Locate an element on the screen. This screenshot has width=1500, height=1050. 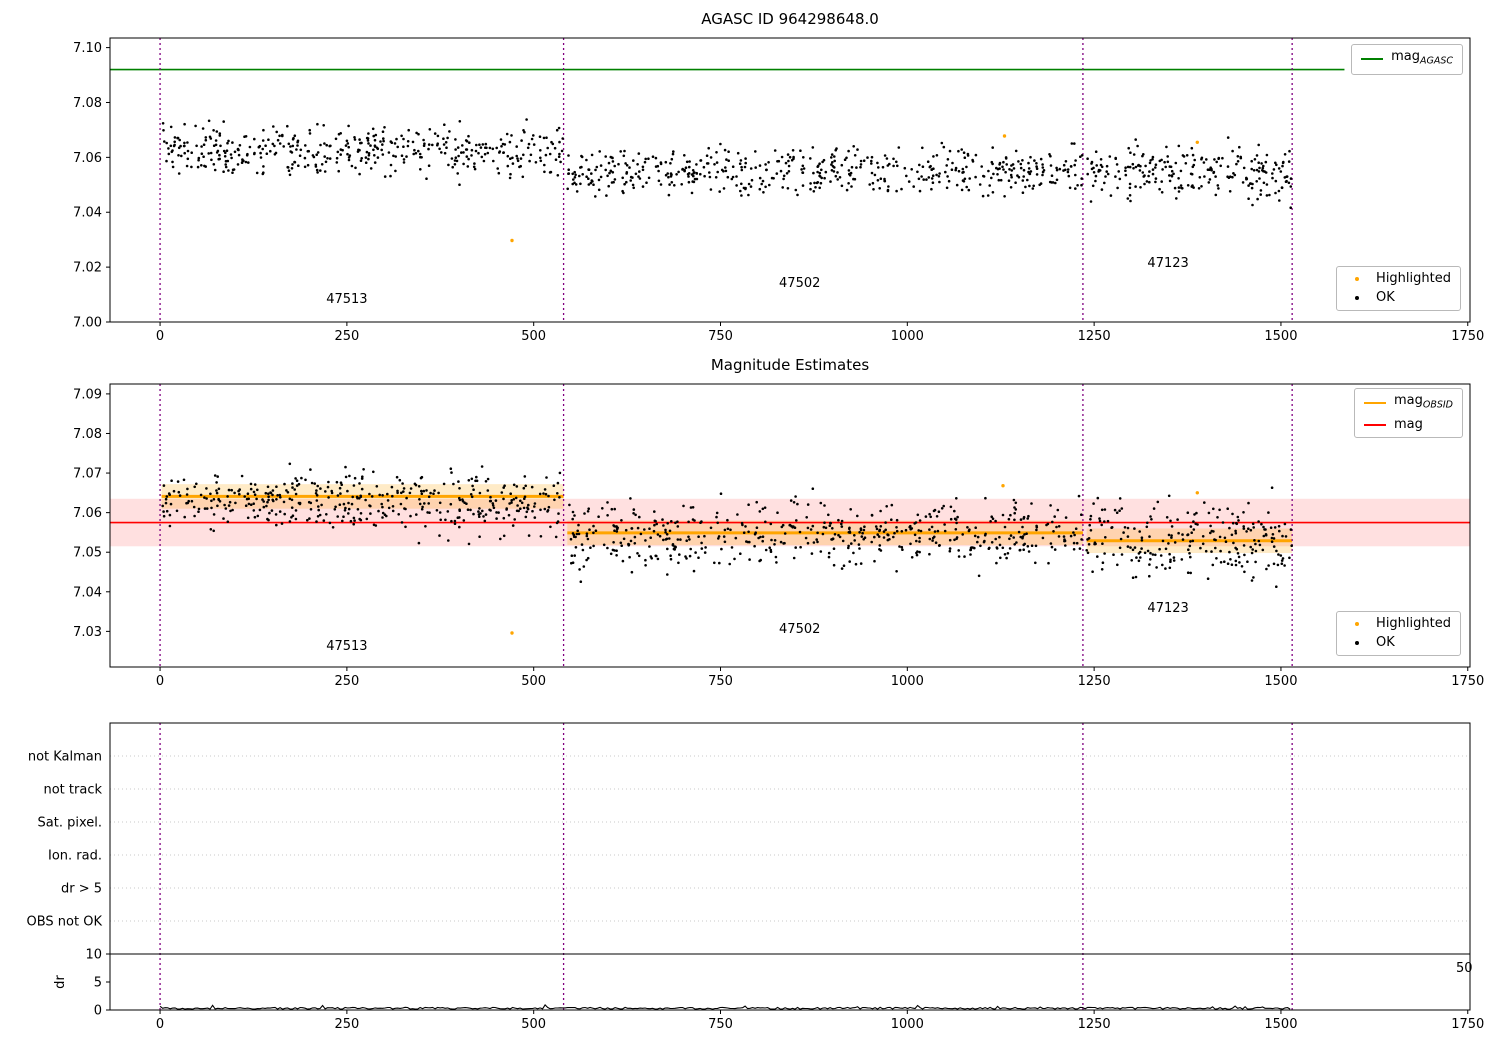
legend-entry-mag-agasc: magAGASC is located at coordinates (1407, 59).